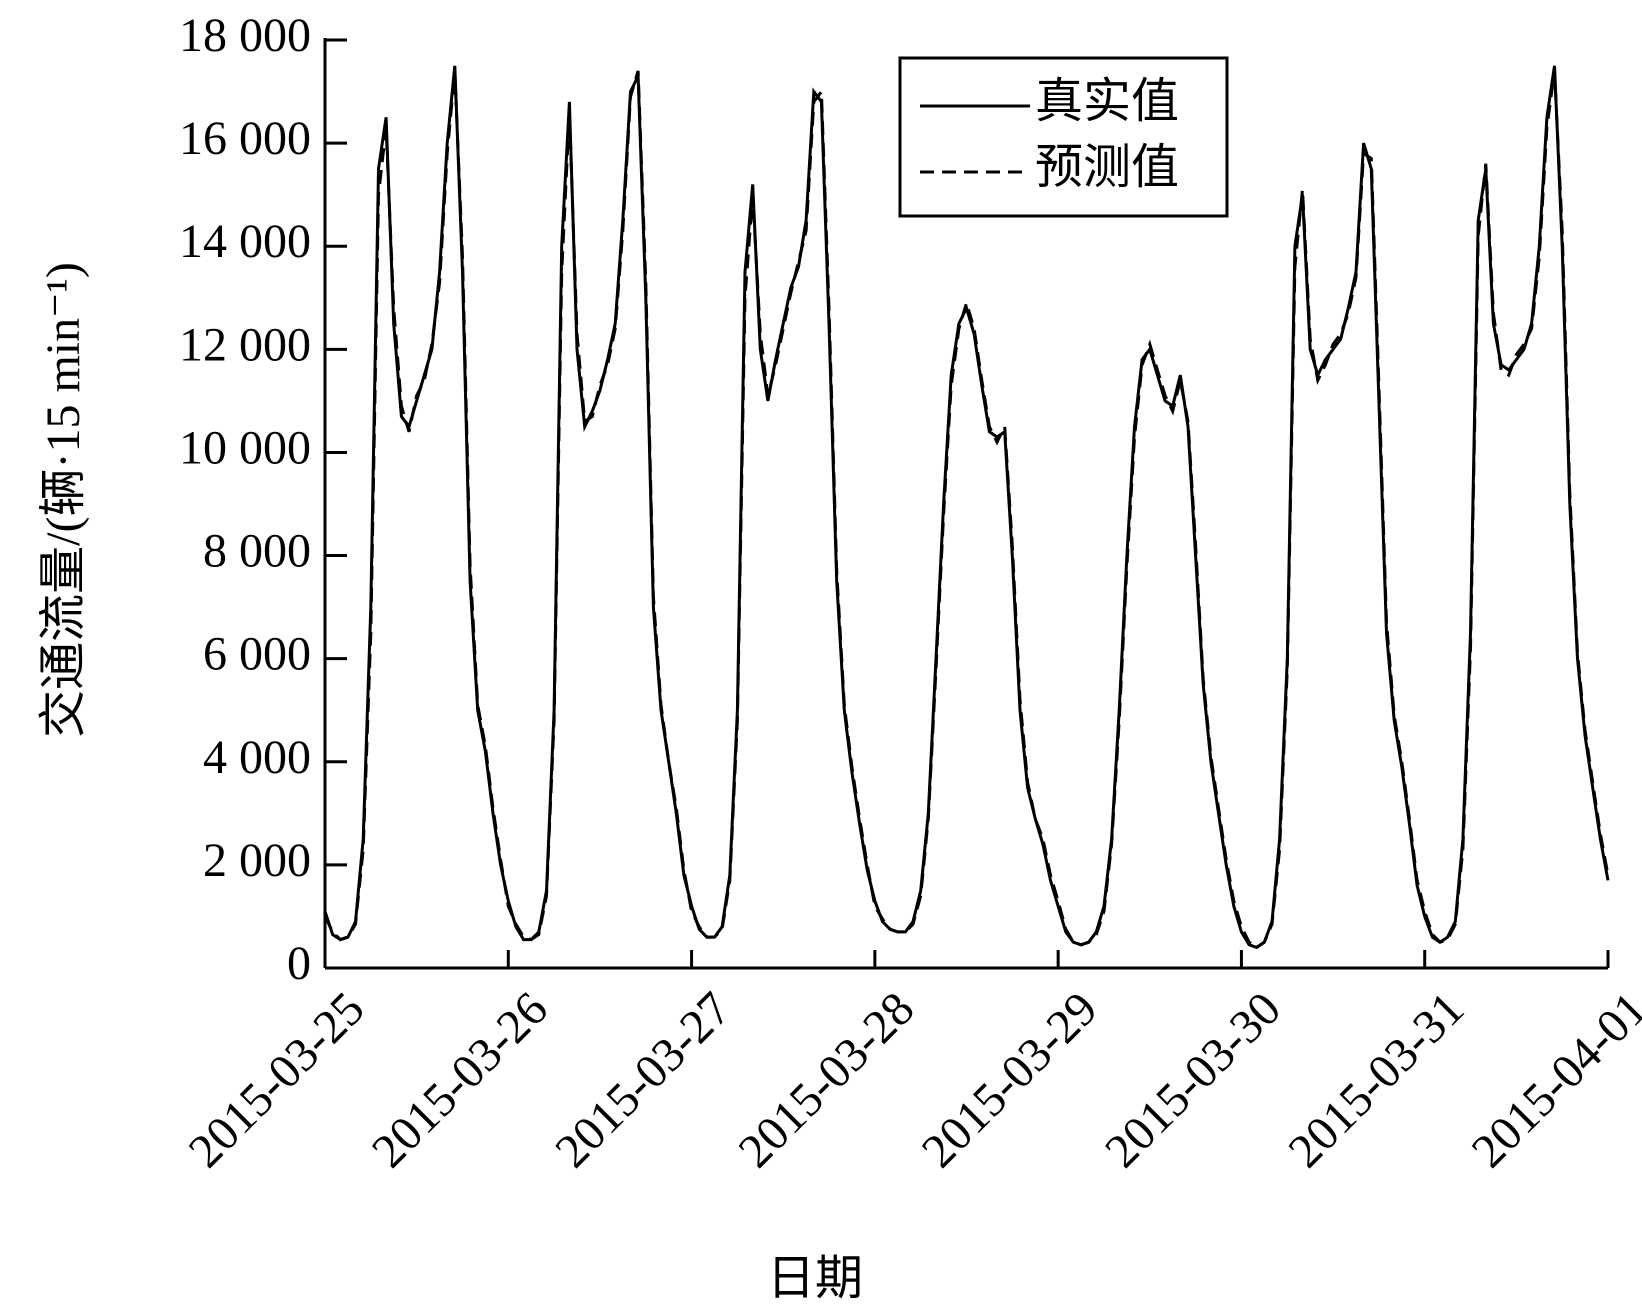  What do you see at coordinates (643, 1080) in the screenshot?
I see `x-tick-label: 2015-03-27` at bounding box center [643, 1080].